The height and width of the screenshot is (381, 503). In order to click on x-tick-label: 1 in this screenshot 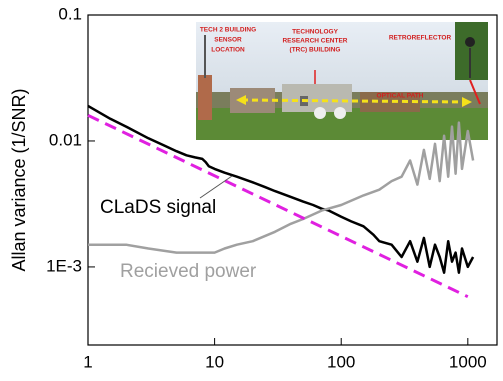, I will do `click(87, 361)`.